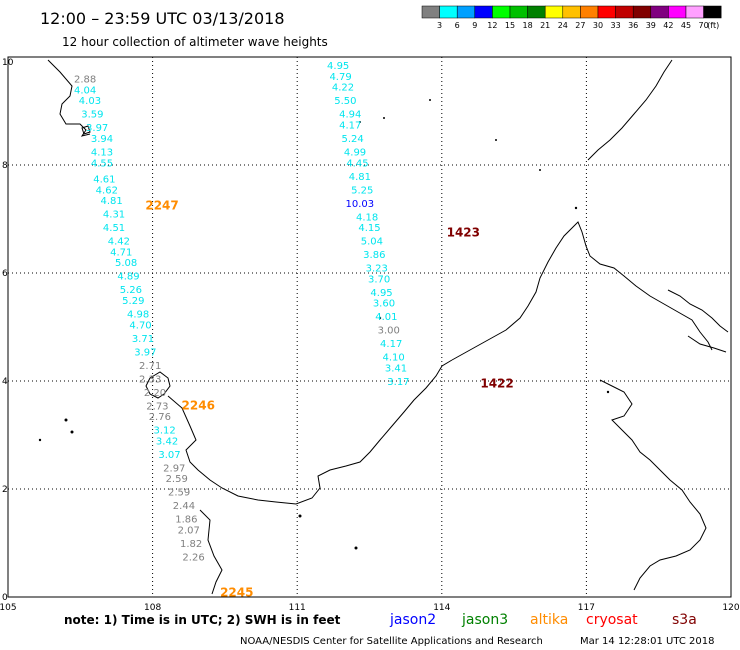 This screenshot has width=740, height=650. I want to click on wave-height-label: 4.61, so click(104, 180).